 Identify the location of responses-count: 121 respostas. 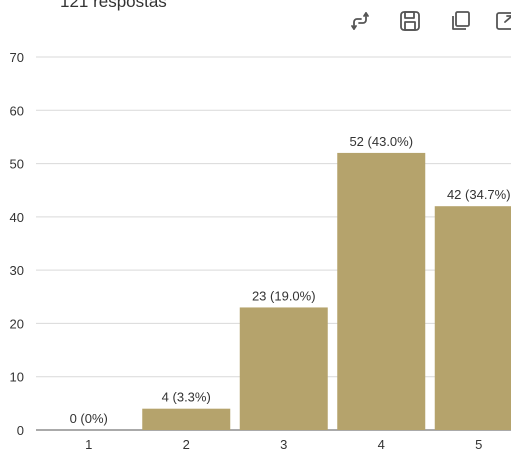
(113, 5).